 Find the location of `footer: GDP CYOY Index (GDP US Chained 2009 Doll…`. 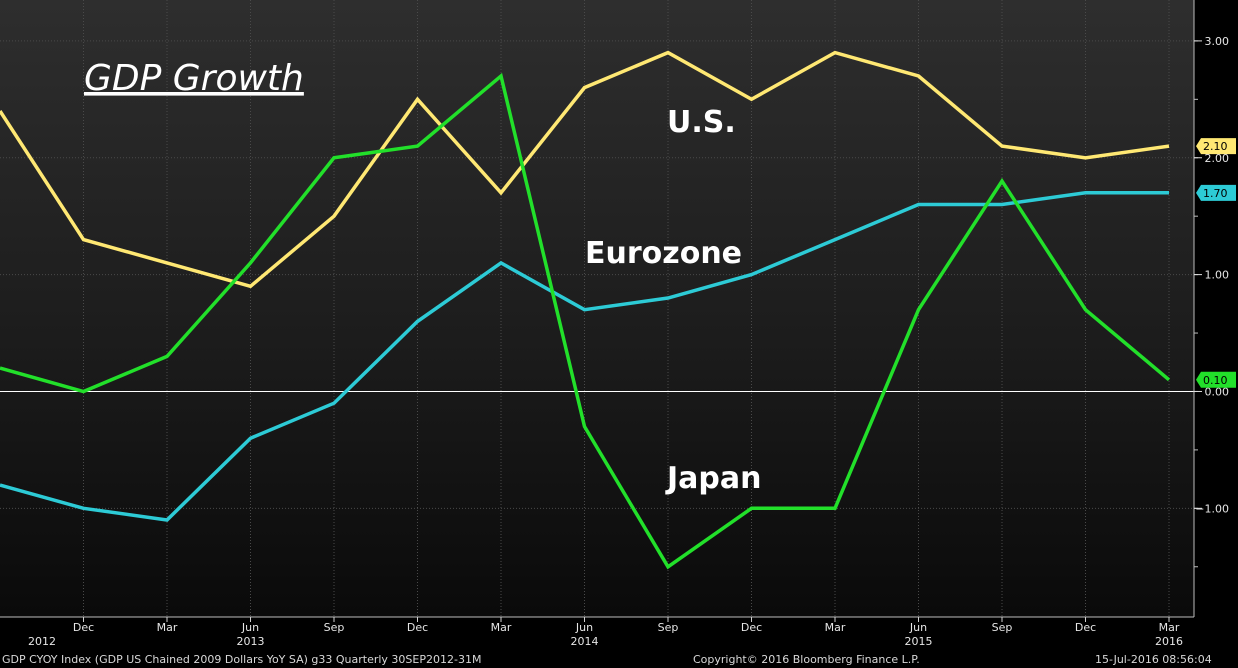

footer: GDP CYOY Index (GDP US Chained 2009 Doll… is located at coordinates (619, 659).